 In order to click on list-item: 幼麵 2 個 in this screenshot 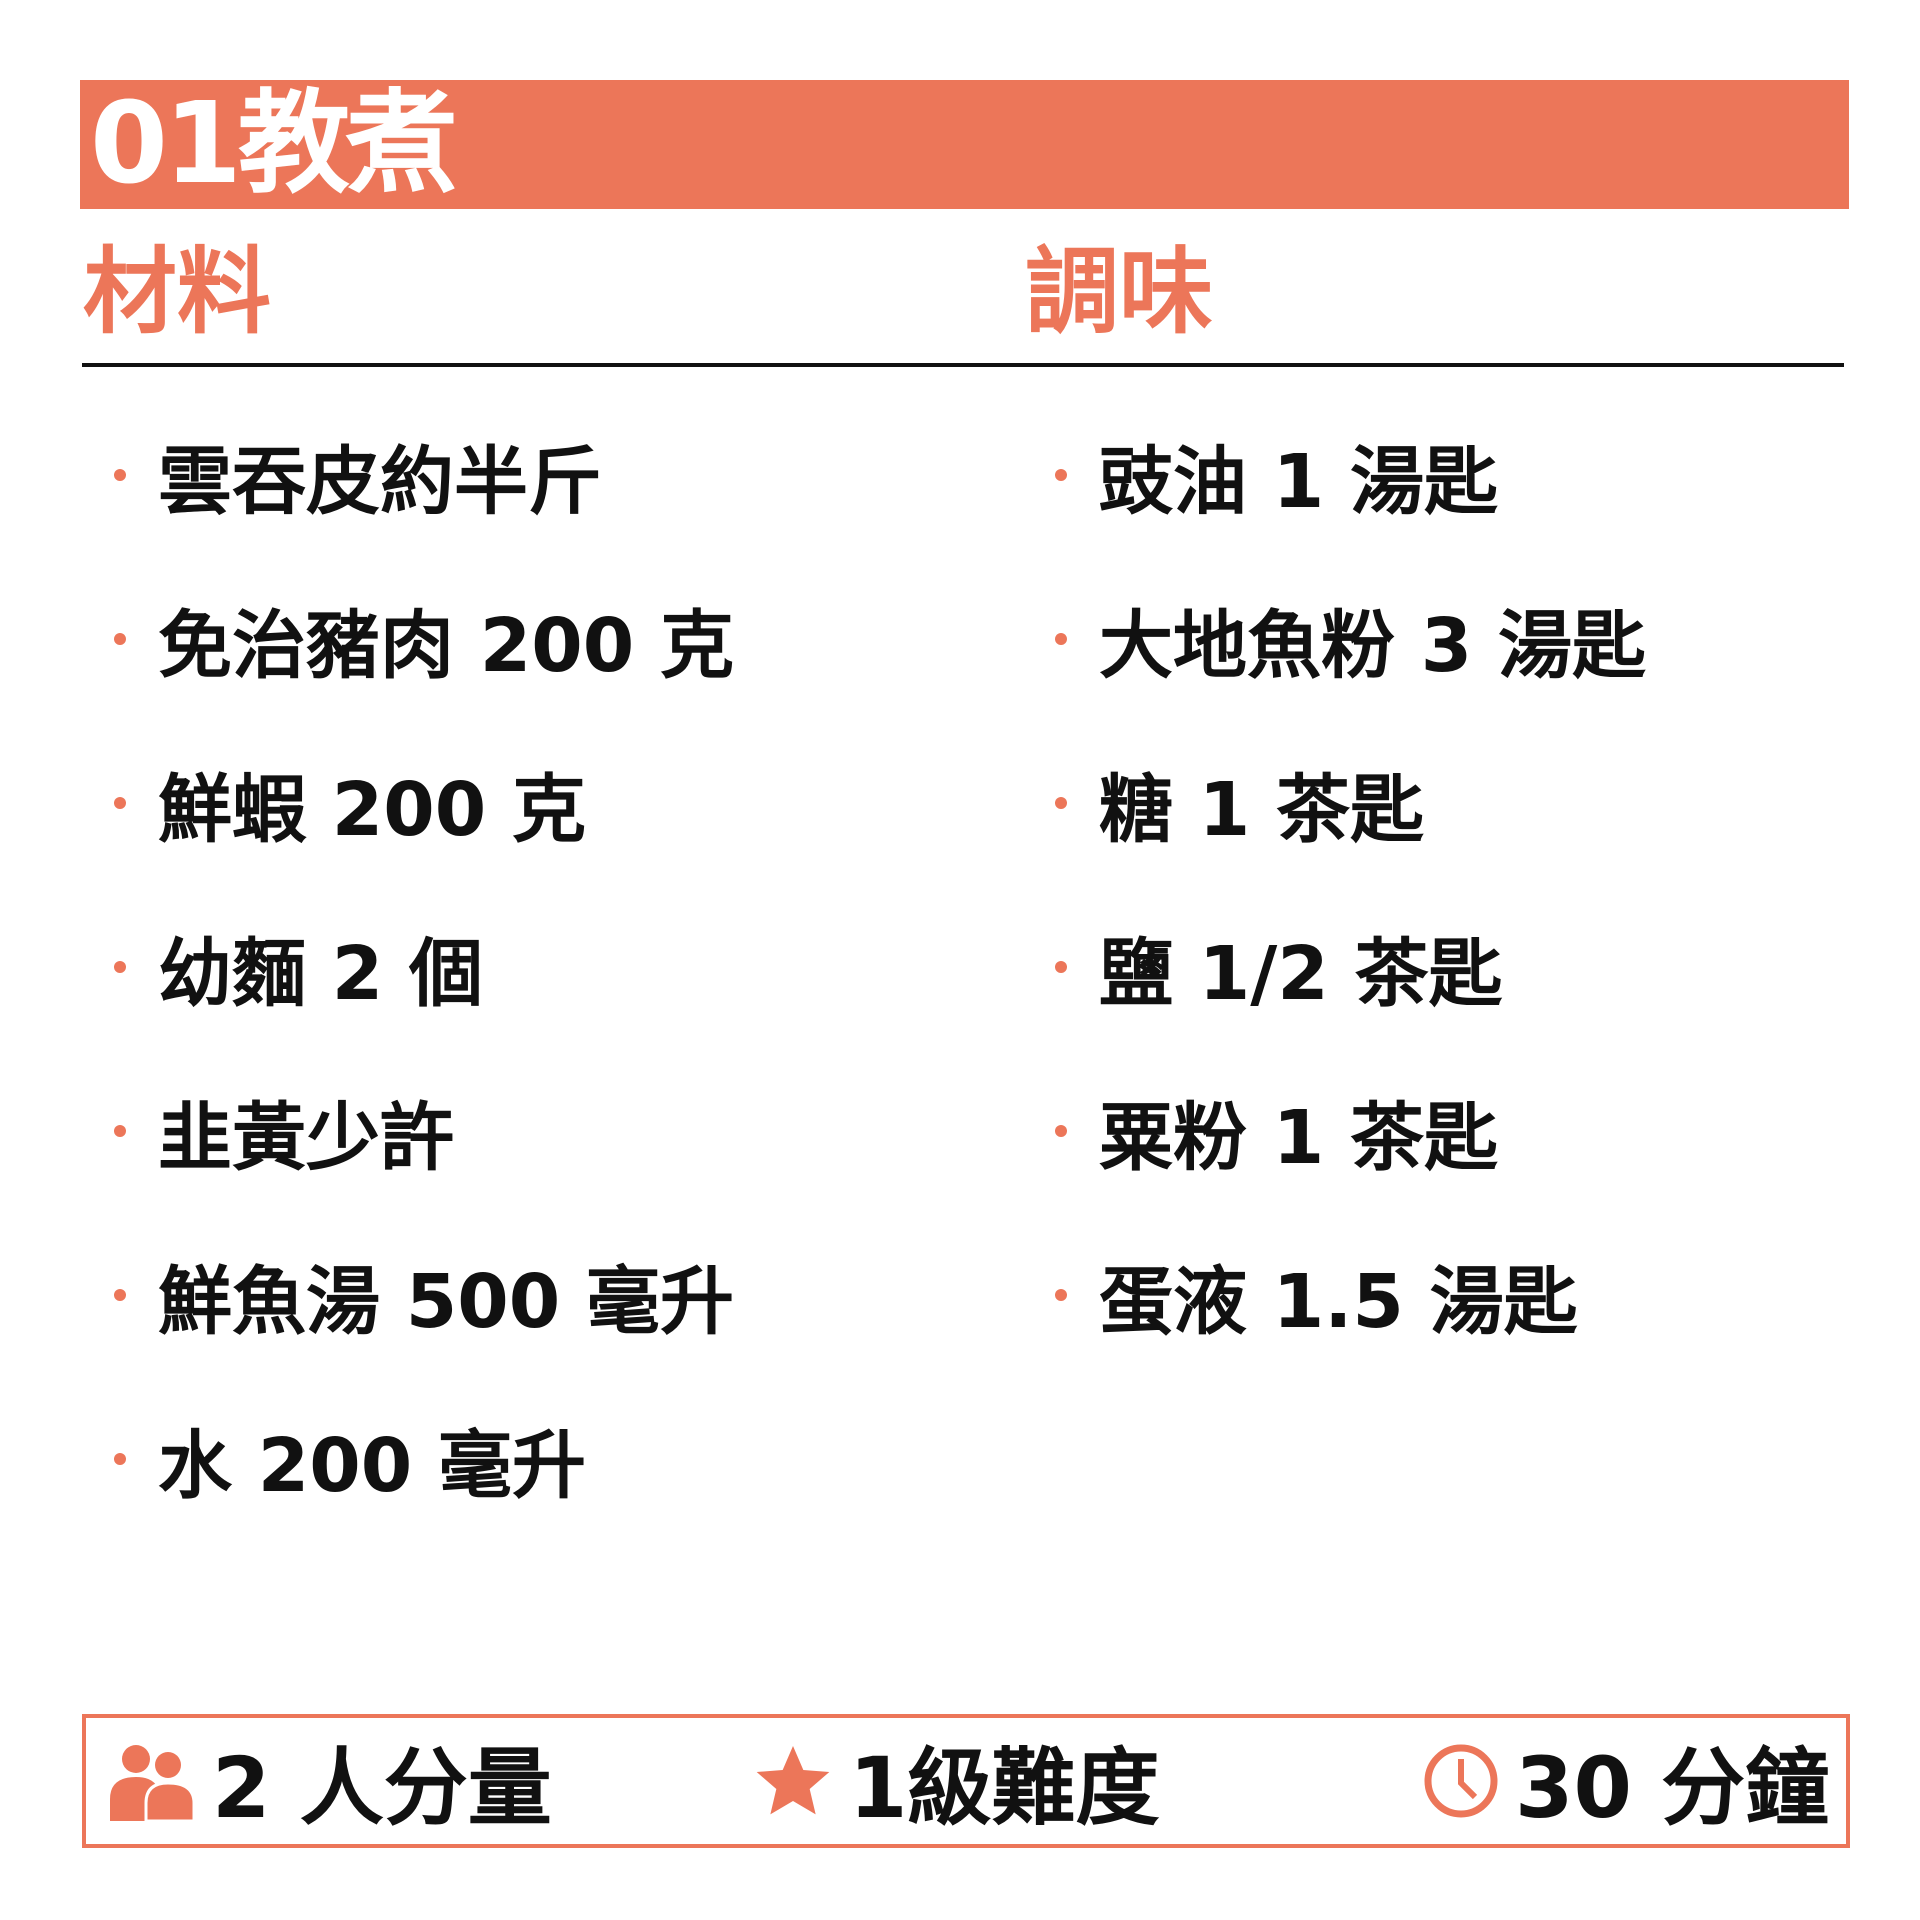, I will do `click(424, 967)`.